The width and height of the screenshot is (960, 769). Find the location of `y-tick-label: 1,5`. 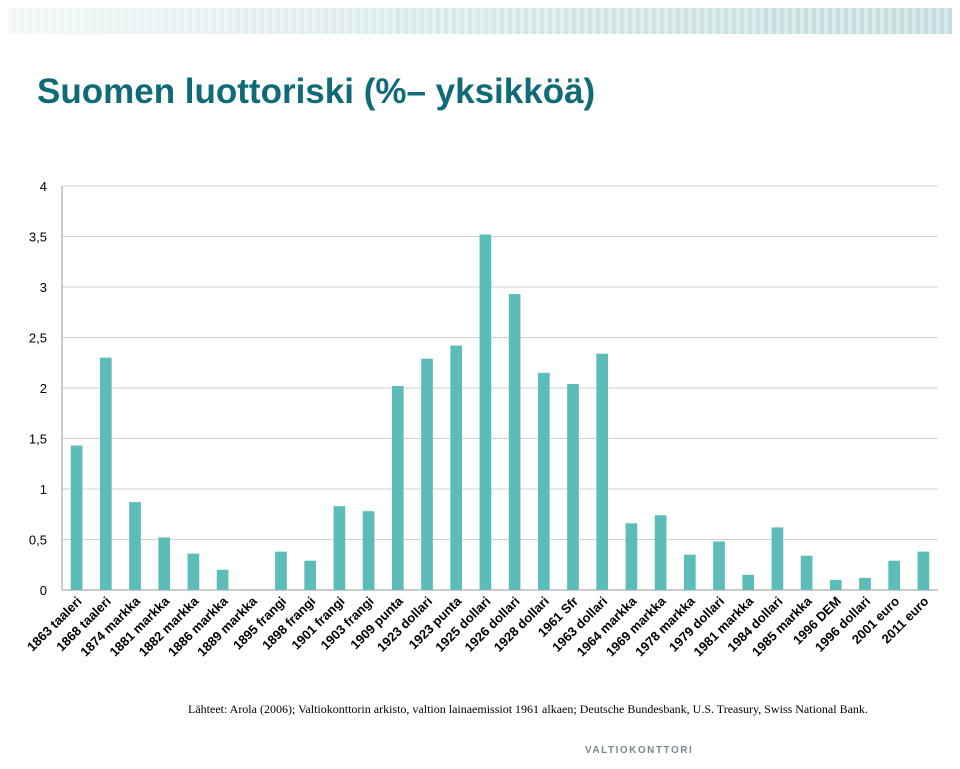

y-tick-label: 1,5 is located at coordinates (38, 439).